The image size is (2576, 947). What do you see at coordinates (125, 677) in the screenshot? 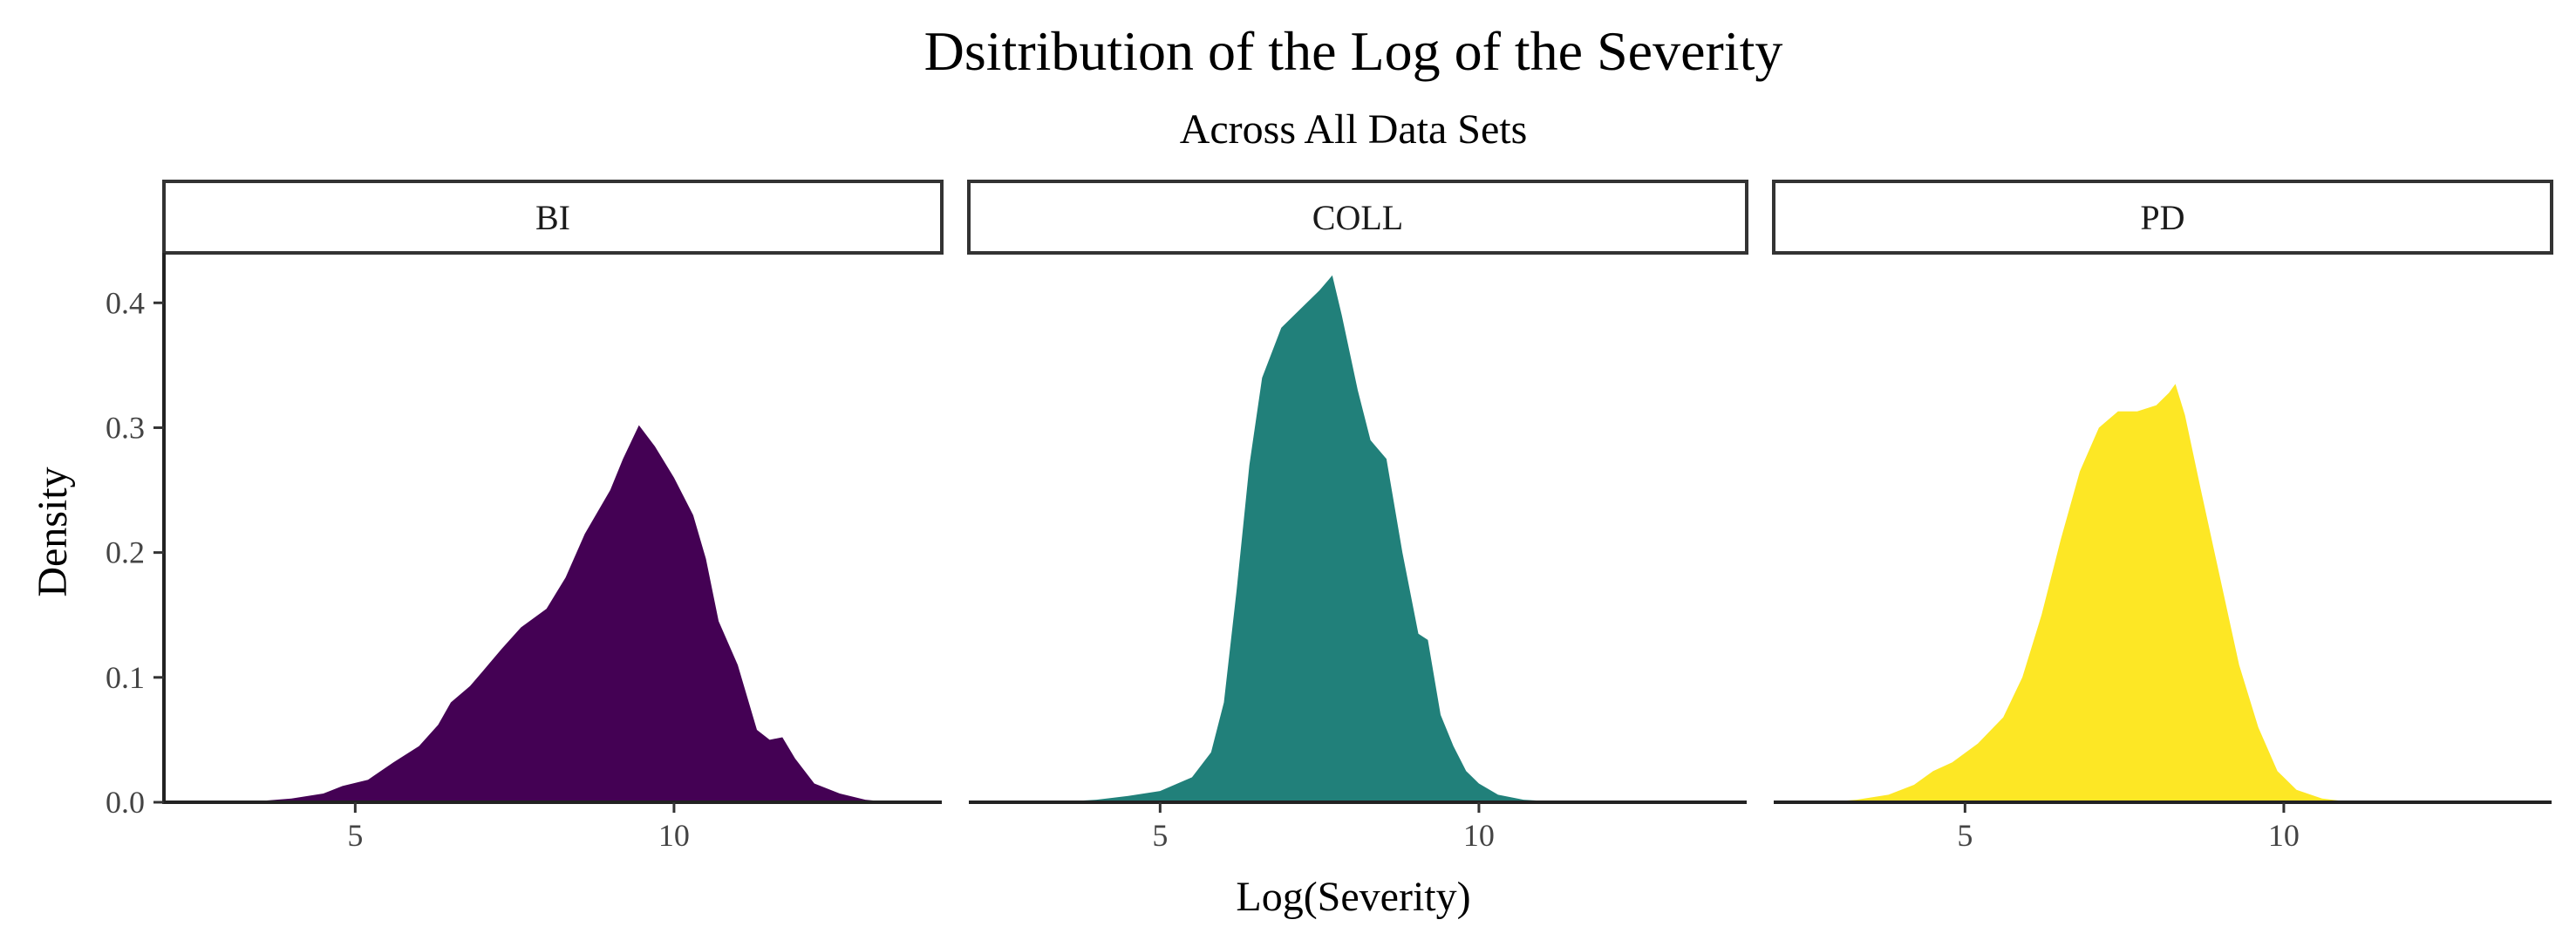
I see `y-tick-label: 0.1` at bounding box center [125, 677].